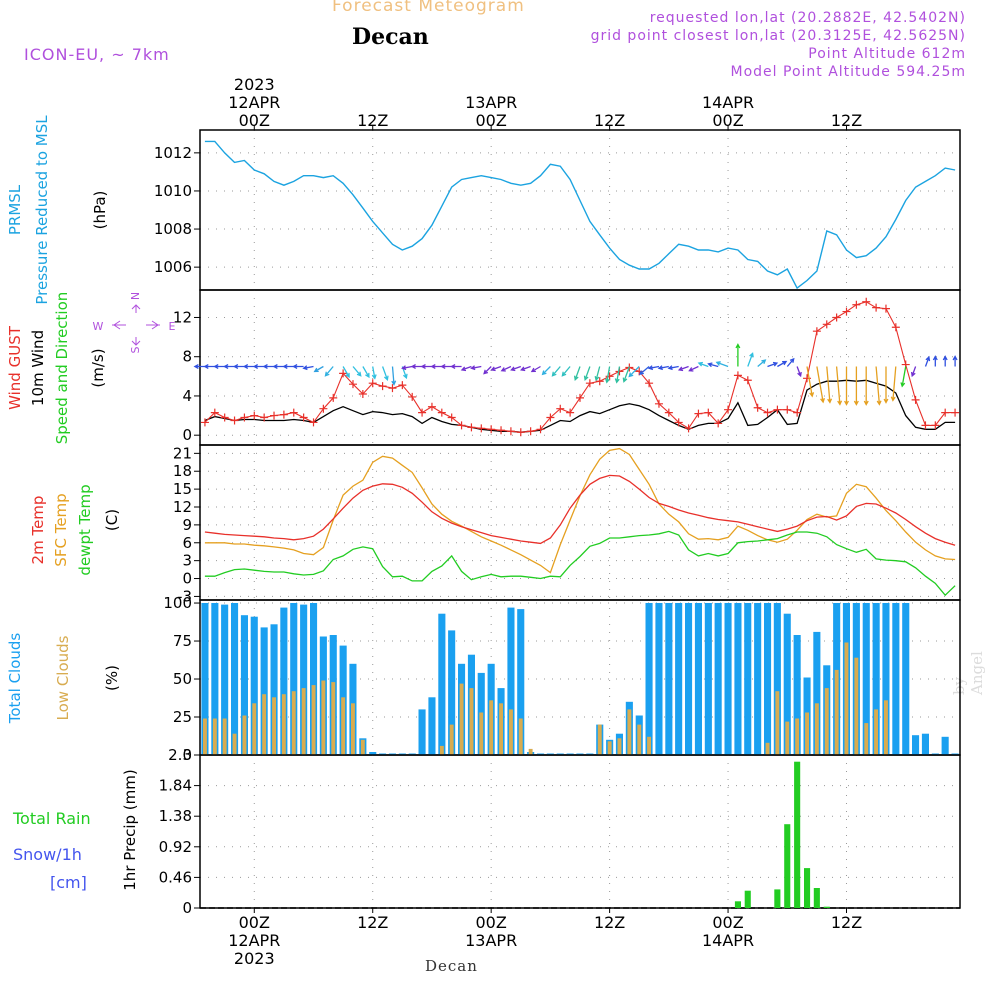  I want to click on y-tick-label: 1006, so click(173, 267).